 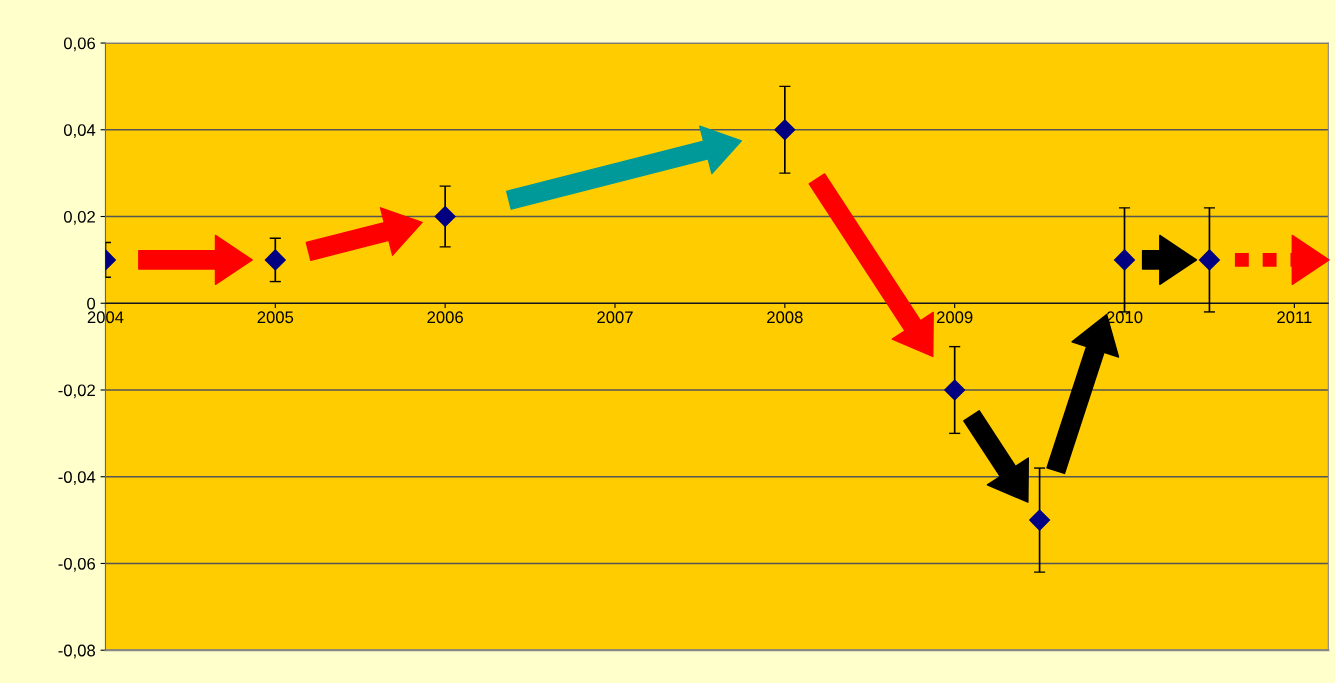 What do you see at coordinates (76, 391) in the screenshot?
I see `y-tick-label: -0,02` at bounding box center [76, 391].